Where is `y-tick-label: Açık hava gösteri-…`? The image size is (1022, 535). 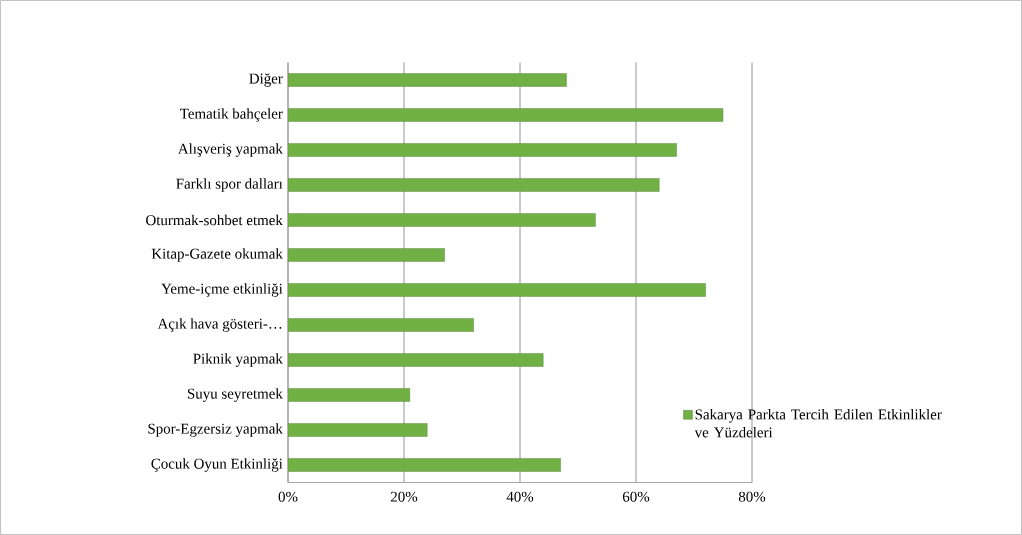 y-tick-label: Açık hava gösteri-… is located at coordinates (219, 325).